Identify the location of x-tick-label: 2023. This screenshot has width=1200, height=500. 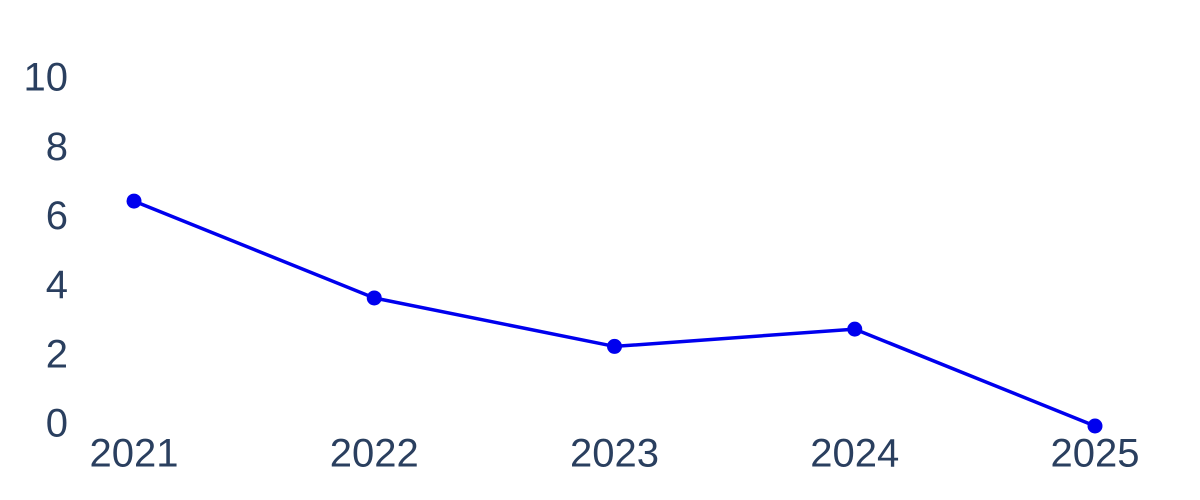
(614, 454).